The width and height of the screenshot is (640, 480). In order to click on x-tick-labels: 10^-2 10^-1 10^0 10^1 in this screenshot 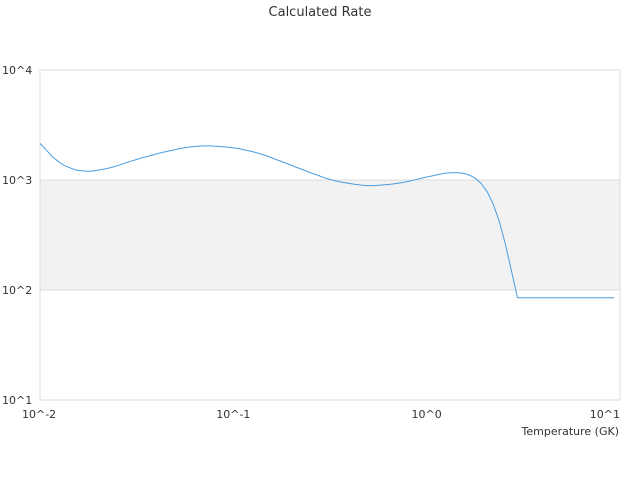, I will do `click(321, 414)`.